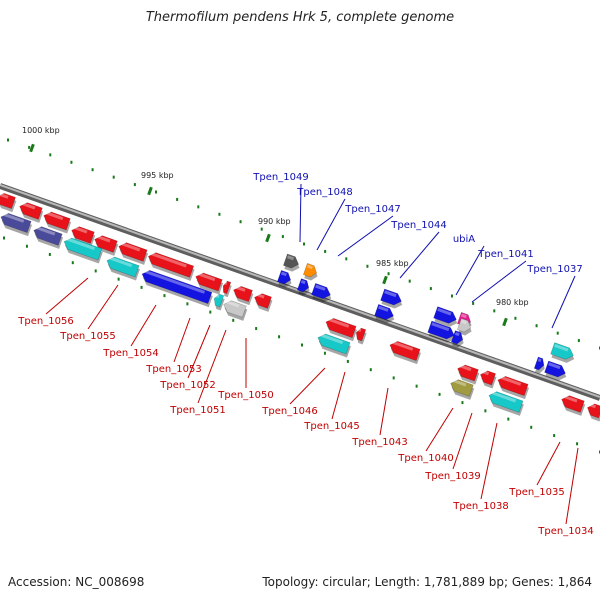 The height and width of the screenshot is (600, 600). Describe the element at coordinates (480, 506) in the screenshot. I see `gene-label-reverse: Tpen_1038` at that location.